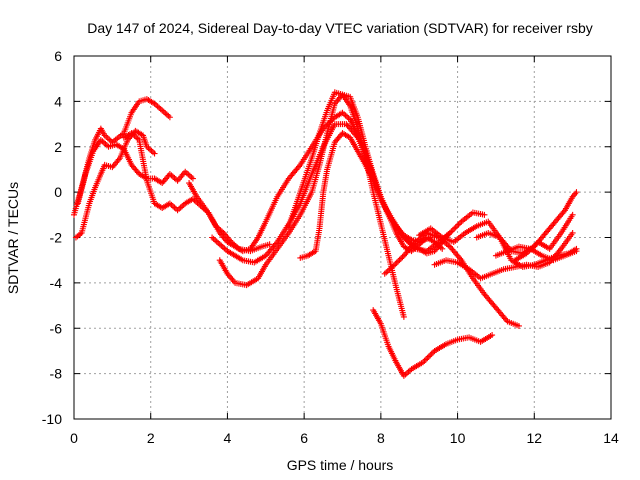  What do you see at coordinates (304, 438) in the screenshot?
I see `x-tick-label: 6` at bounding box center [304, 438].